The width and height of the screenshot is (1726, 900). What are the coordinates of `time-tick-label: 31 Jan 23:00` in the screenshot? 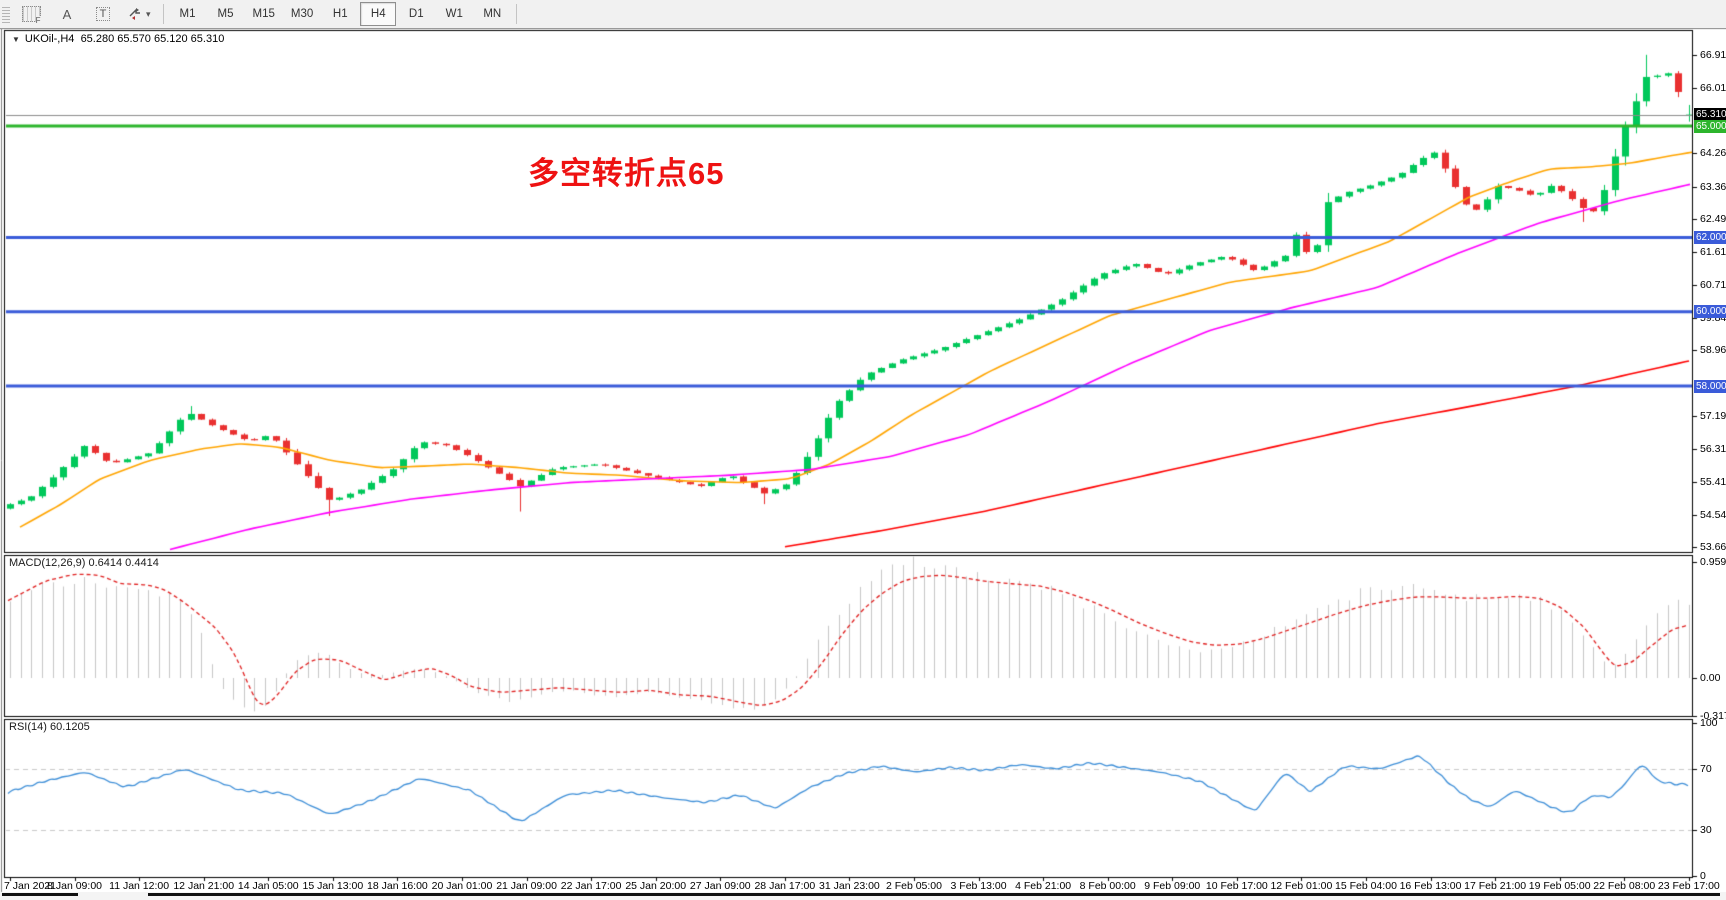 It's located at (849, 886).